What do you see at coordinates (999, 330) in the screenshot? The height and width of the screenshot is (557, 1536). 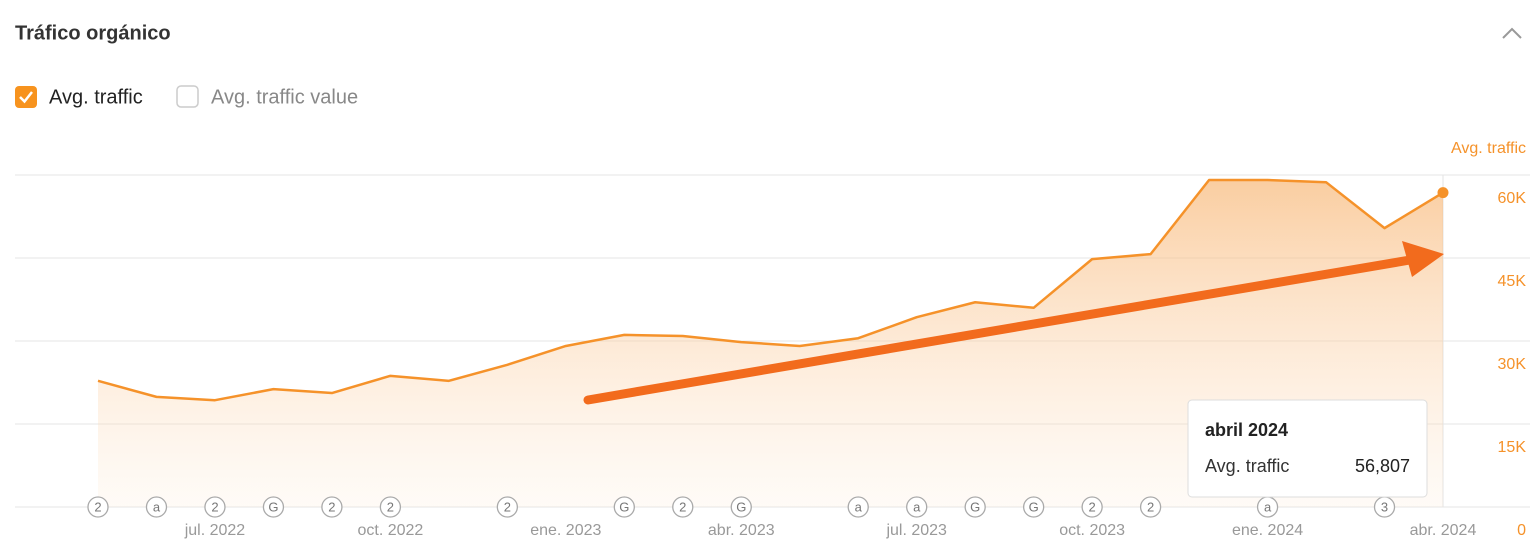 I see `arrow-shaft` at bounding box center [999, 330].